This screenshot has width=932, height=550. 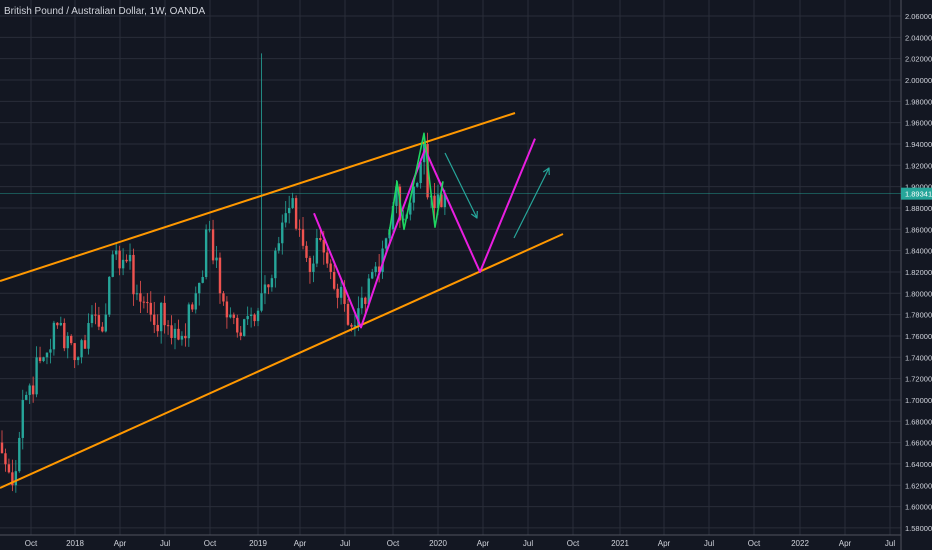 I want to click on price-tick-label: 1.74000, so click(x=918, y=357).